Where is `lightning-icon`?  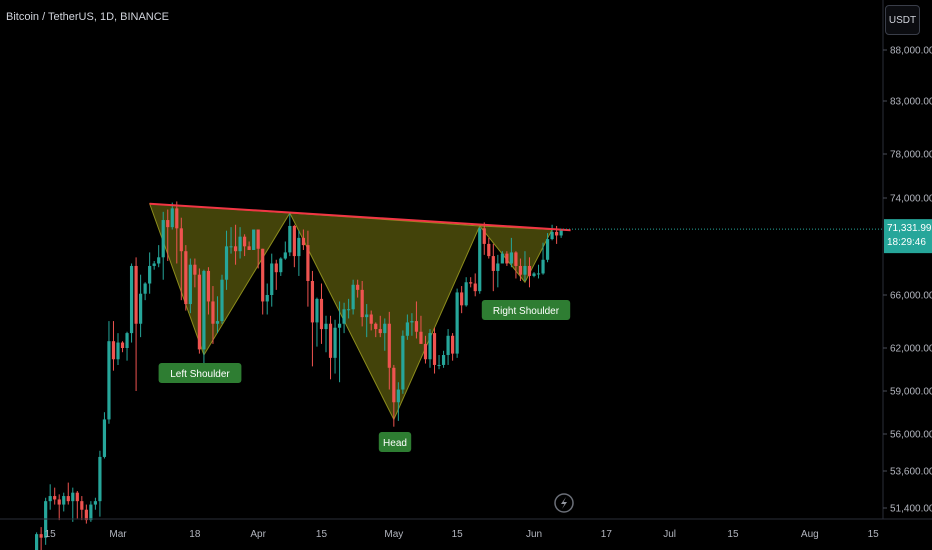 lightning-icon is located at coordinates (564, 503).